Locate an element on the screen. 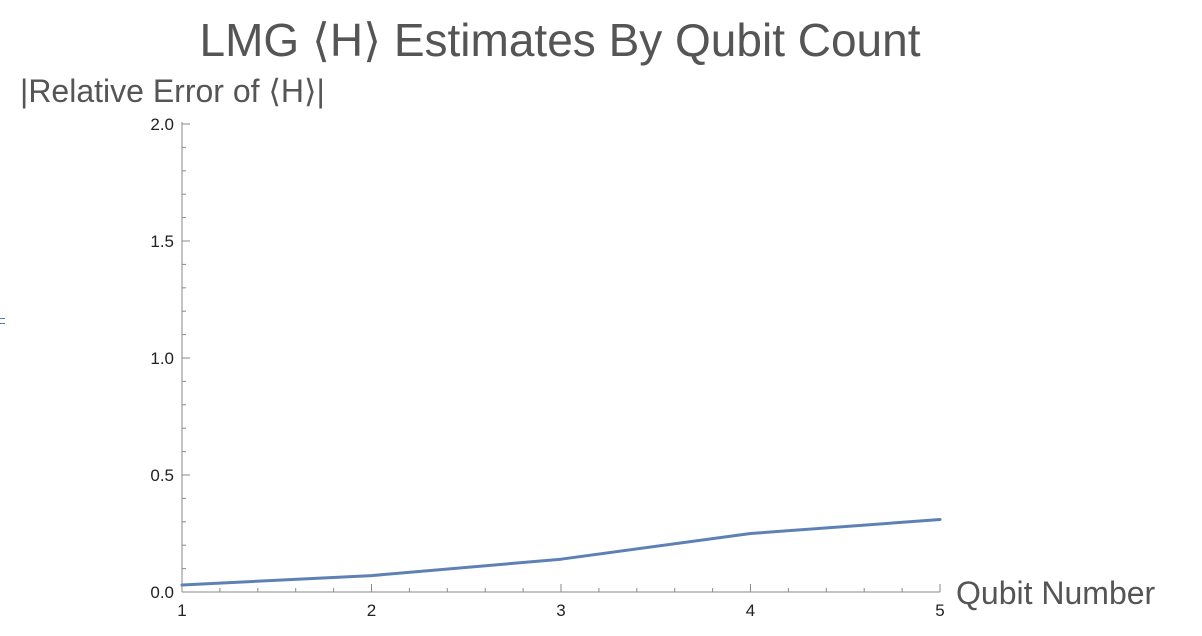 The image size is (1202, 636). x-tick-label: 5 is located at coordinates (939, 610).